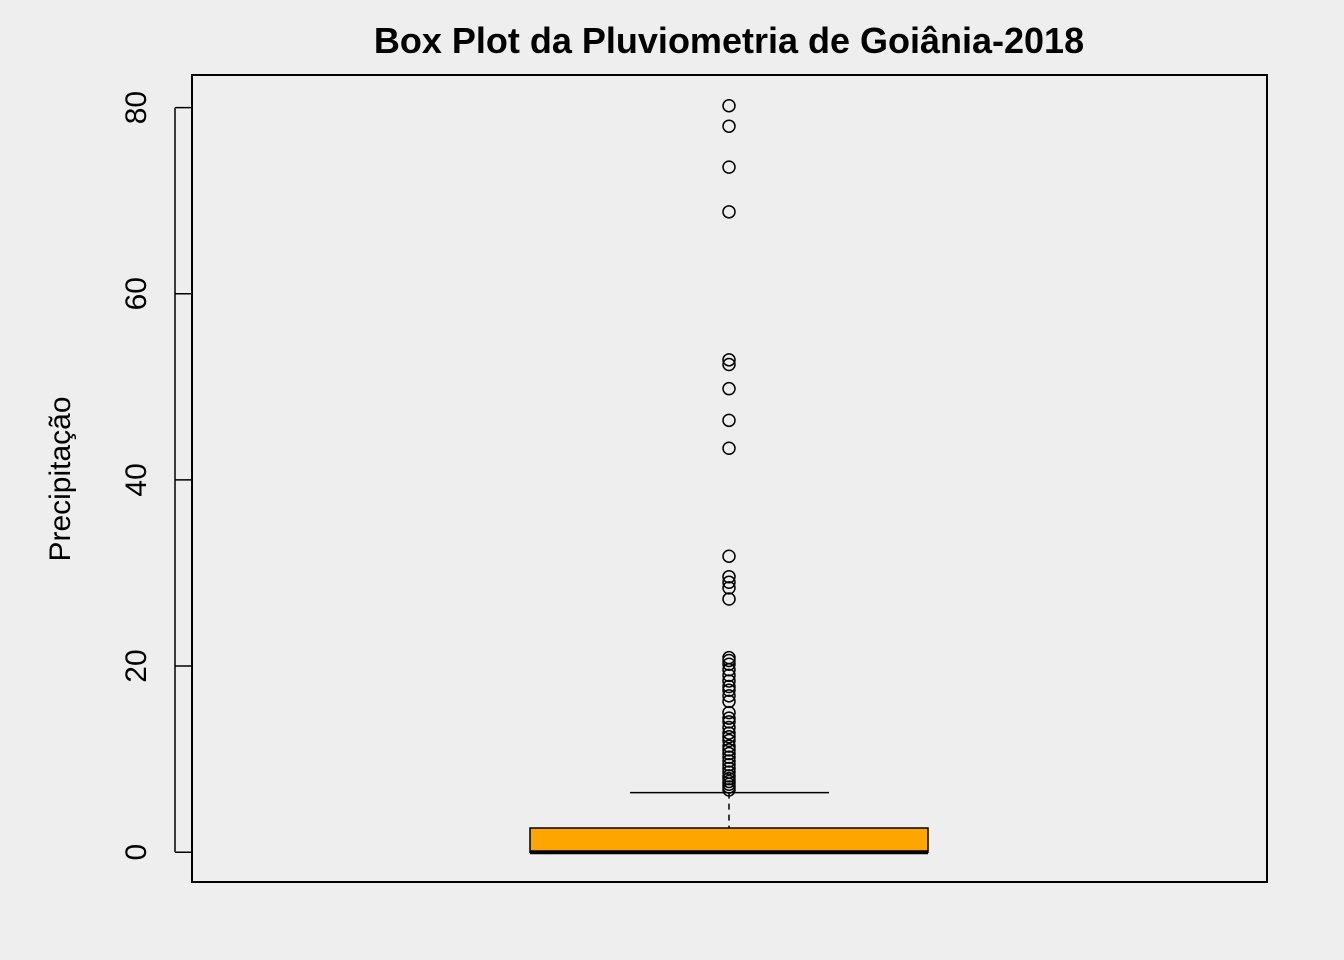  Describe the element at coordinates (136, 293) in the screenshot. I see `y-tick-label-60: 60` at that location.